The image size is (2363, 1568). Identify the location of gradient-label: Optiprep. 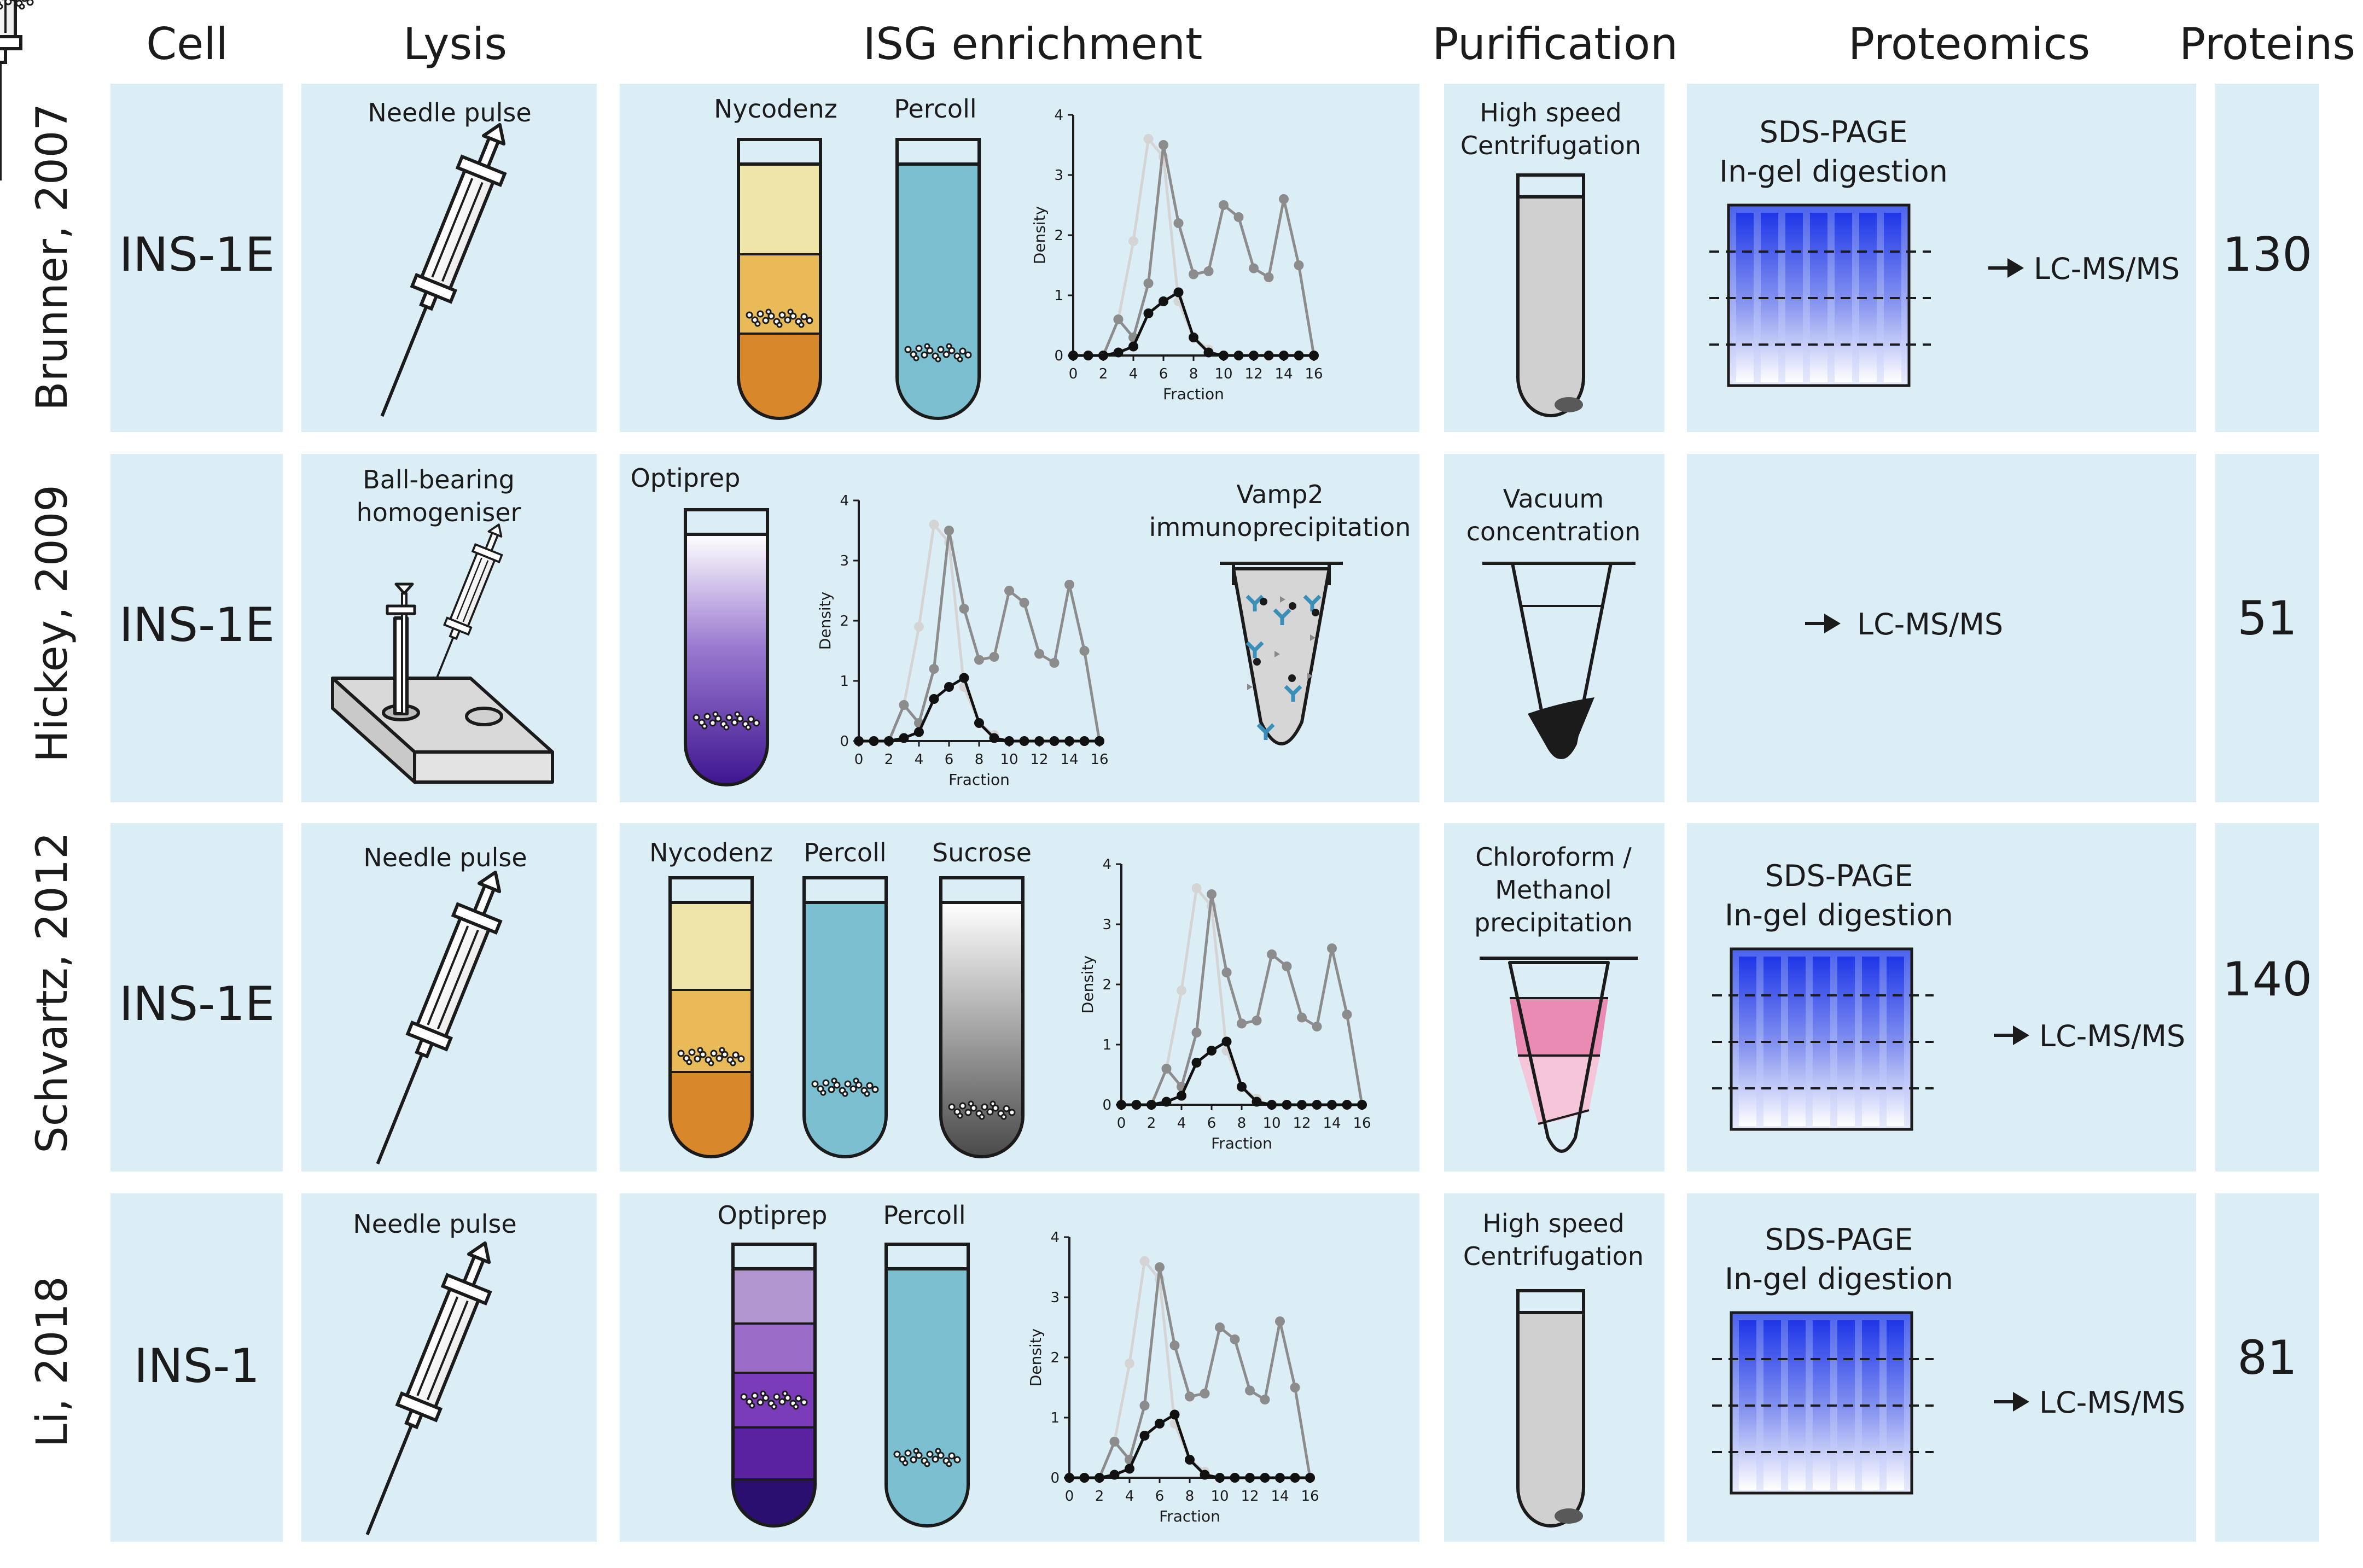
(686, 478).